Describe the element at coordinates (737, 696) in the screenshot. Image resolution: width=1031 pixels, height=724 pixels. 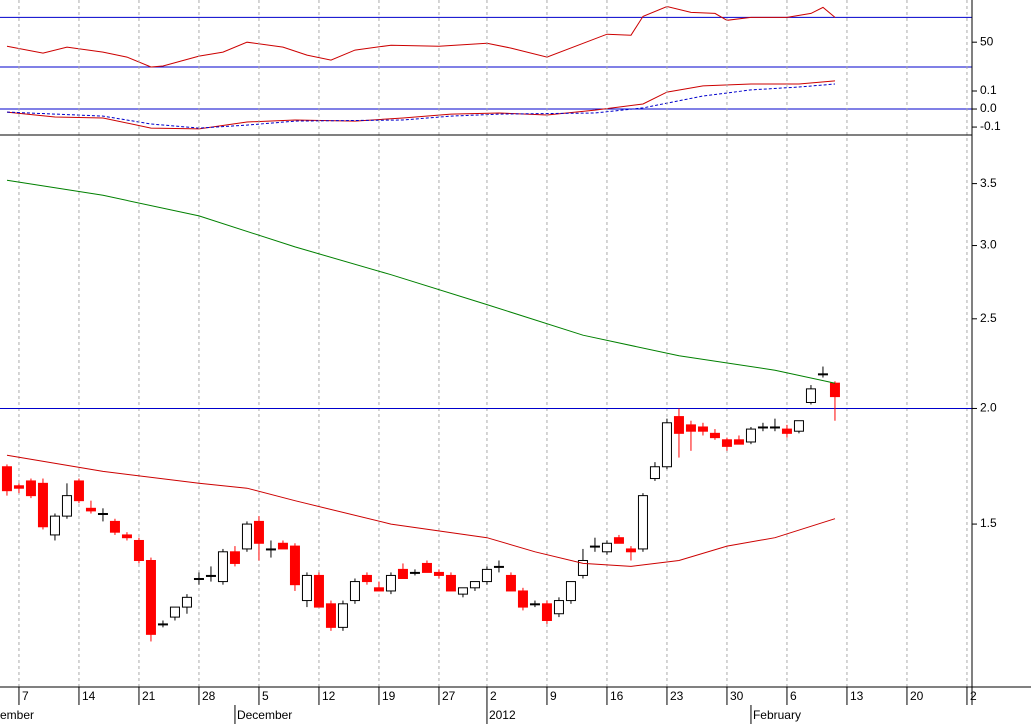
I see `x-tick-label: 30` at that location.